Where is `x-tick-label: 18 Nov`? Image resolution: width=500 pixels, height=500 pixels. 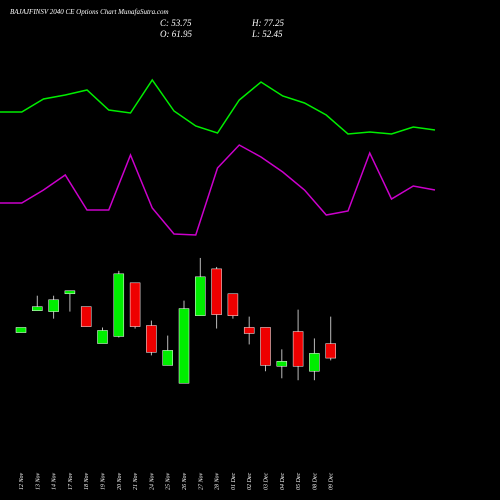 x-tick-label: 18 Nov is located at coordinates (87, 481).